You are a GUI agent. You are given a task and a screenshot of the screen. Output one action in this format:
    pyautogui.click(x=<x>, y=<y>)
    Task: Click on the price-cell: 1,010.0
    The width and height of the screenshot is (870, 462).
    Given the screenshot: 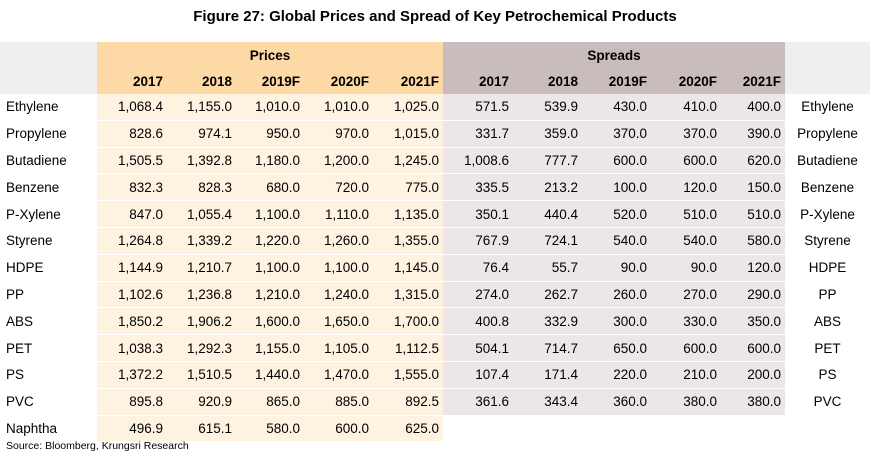 What is the action you would take?
    pyautogui.click(x=338, y=107)
    